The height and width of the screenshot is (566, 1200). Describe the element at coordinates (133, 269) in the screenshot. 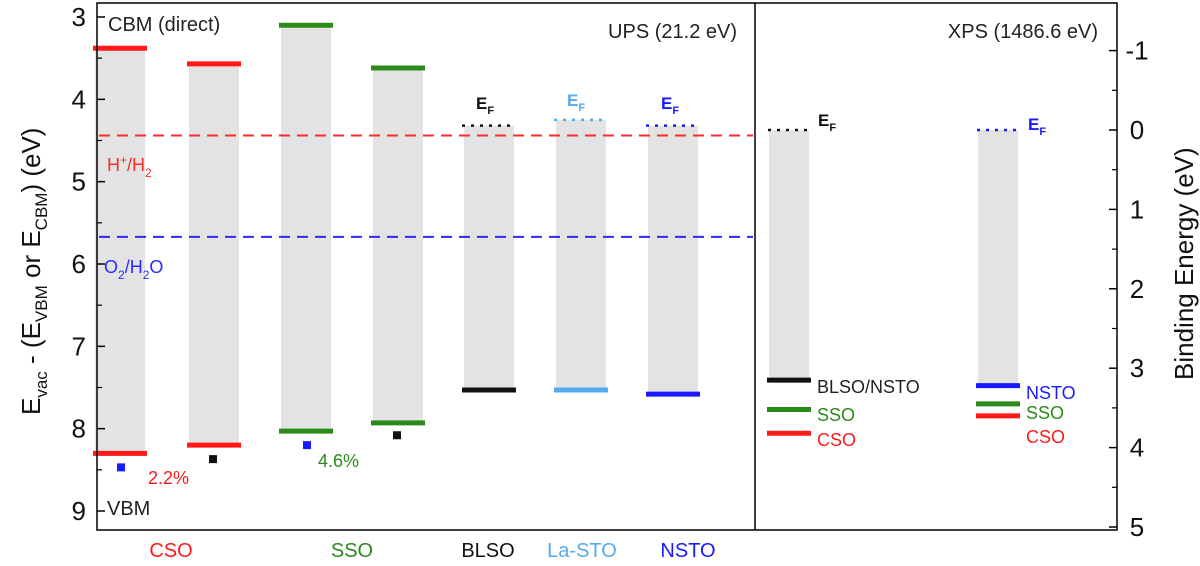

I see `o-redox-label: O2/H2O` at that location.